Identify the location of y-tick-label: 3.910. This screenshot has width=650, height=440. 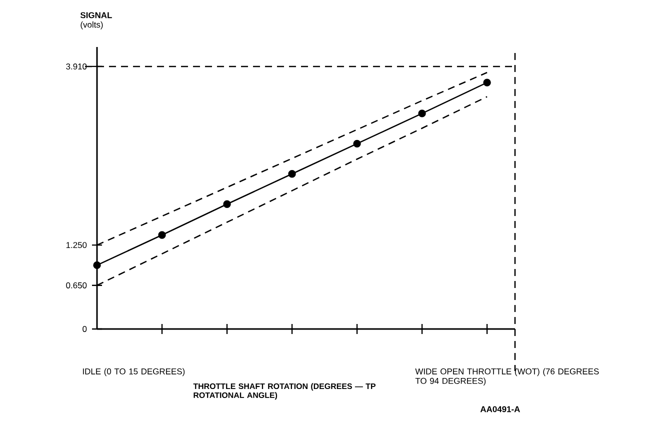
(76, 66).